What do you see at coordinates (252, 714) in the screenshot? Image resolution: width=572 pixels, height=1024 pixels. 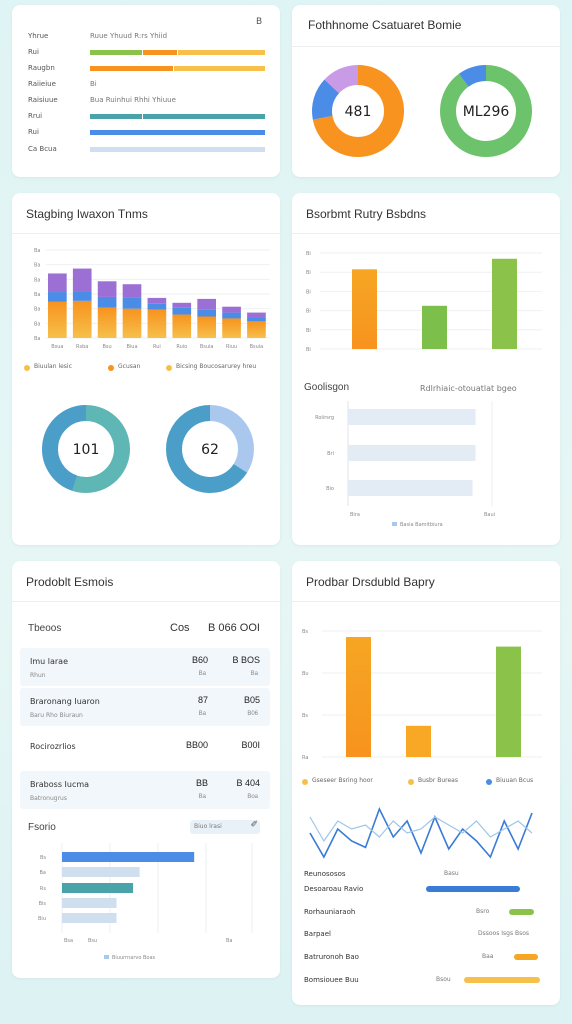 I see `row-subvalue-2: B06` at bounding box center [252, 714].